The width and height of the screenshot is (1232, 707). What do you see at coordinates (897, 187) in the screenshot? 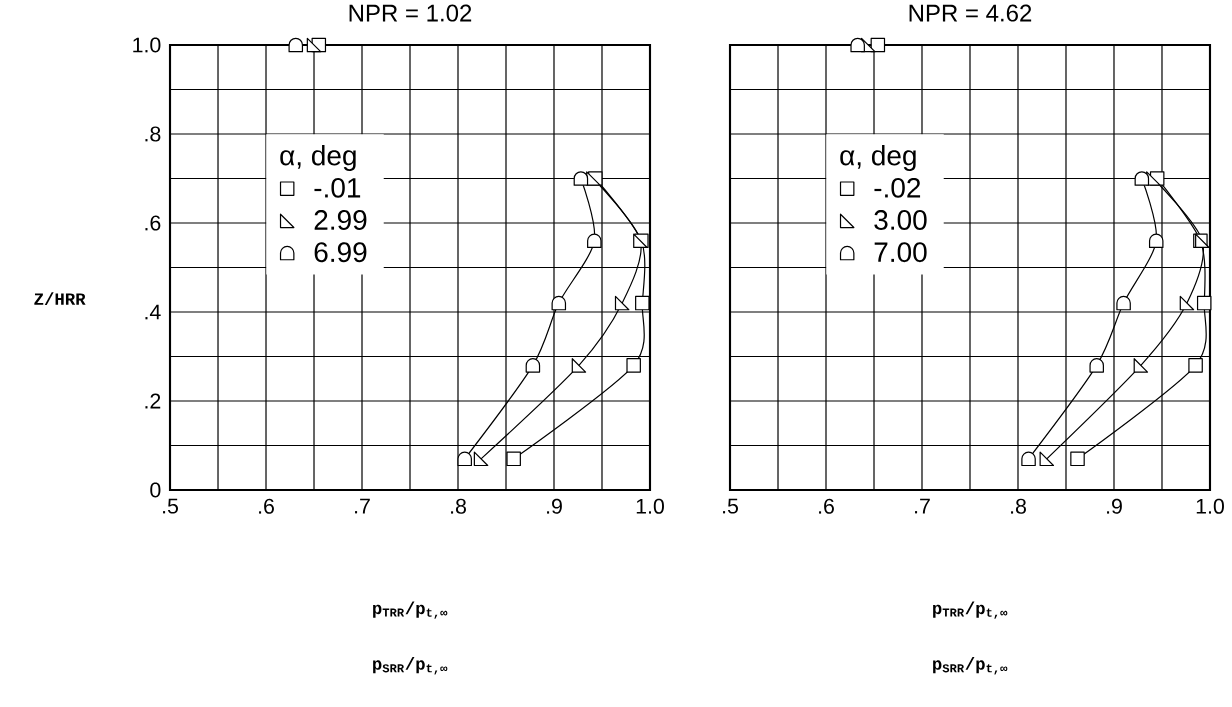
I see `legend-label: -.02` at bounding box center [897, 187].